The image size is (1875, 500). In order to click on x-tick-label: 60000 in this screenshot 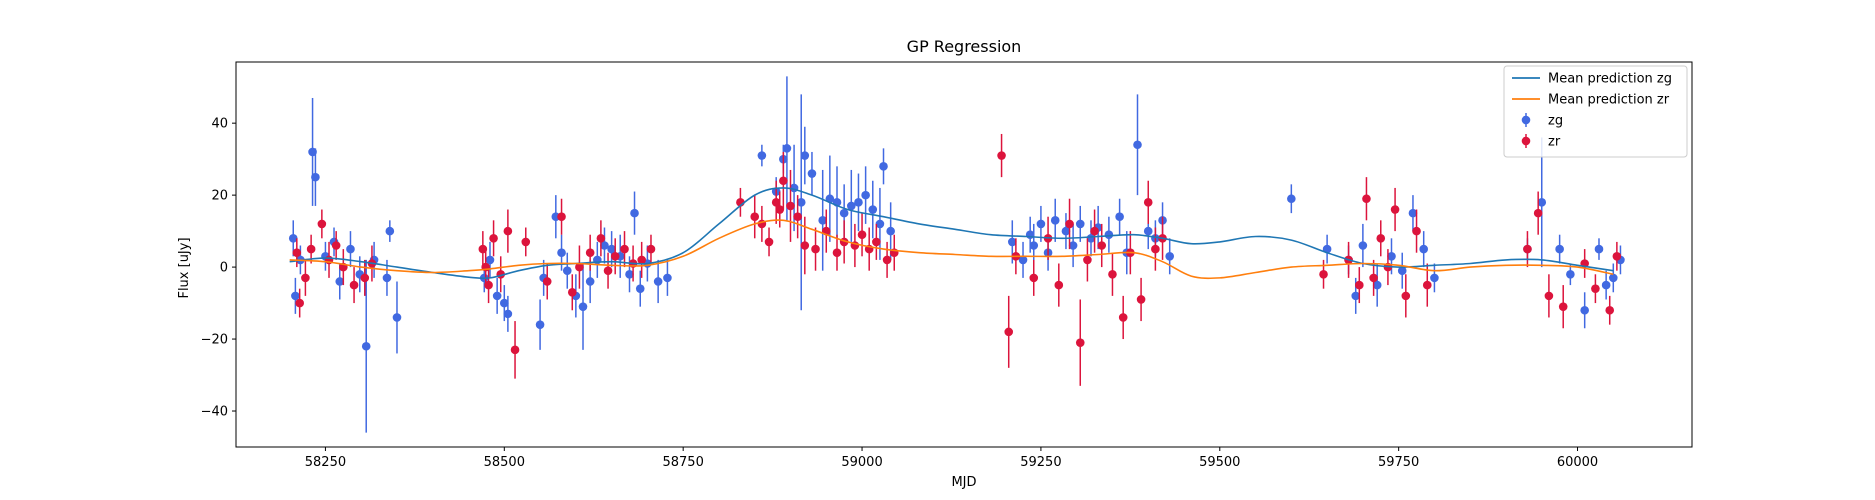, I will do `click(1577, 462)`.